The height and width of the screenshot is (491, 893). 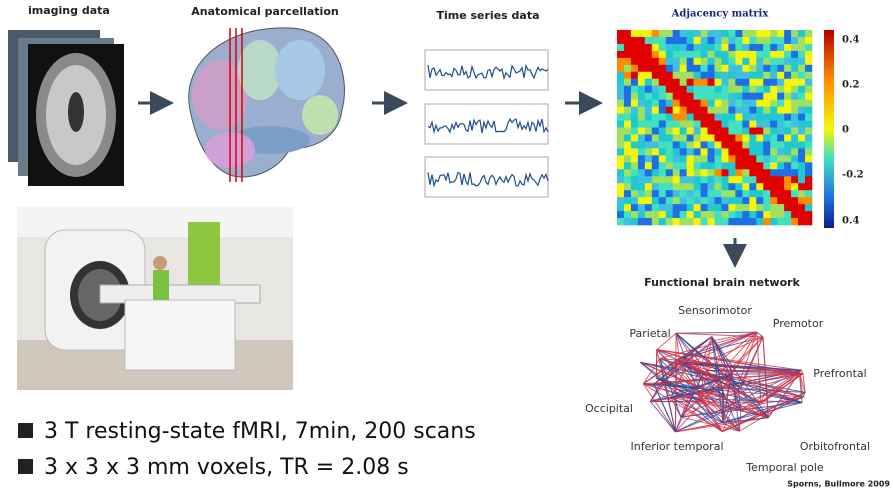 What do you see at coordinates (264, 11) in the screenshot?
I see `step-label: Anatomical parcellation` at bounding box center [264, 11].